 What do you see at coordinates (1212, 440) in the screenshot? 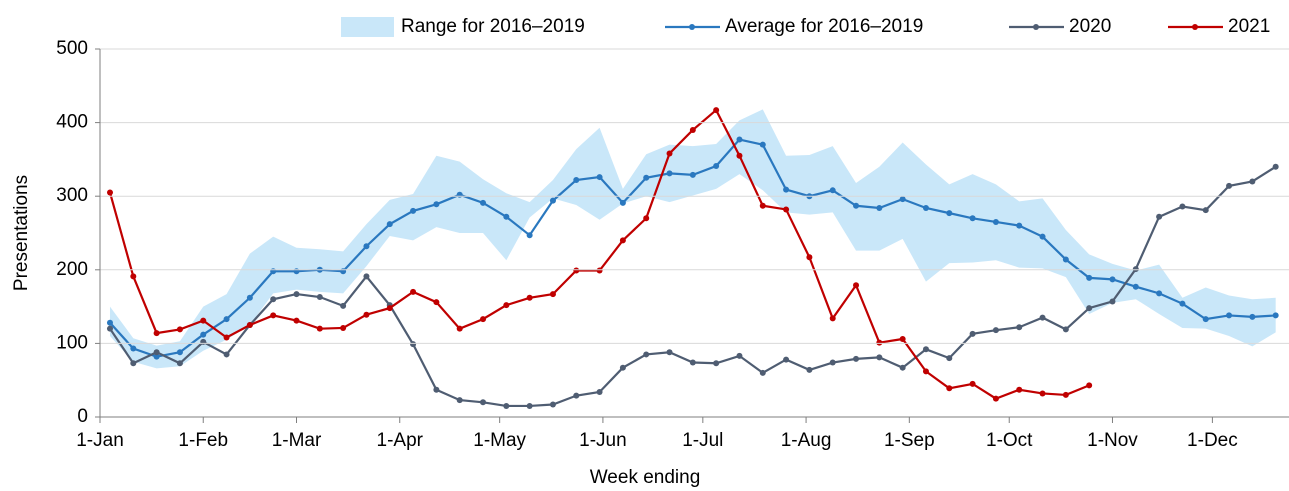
I see `x-tick-label: 1-Dec` at bounding box center [1212, 440].